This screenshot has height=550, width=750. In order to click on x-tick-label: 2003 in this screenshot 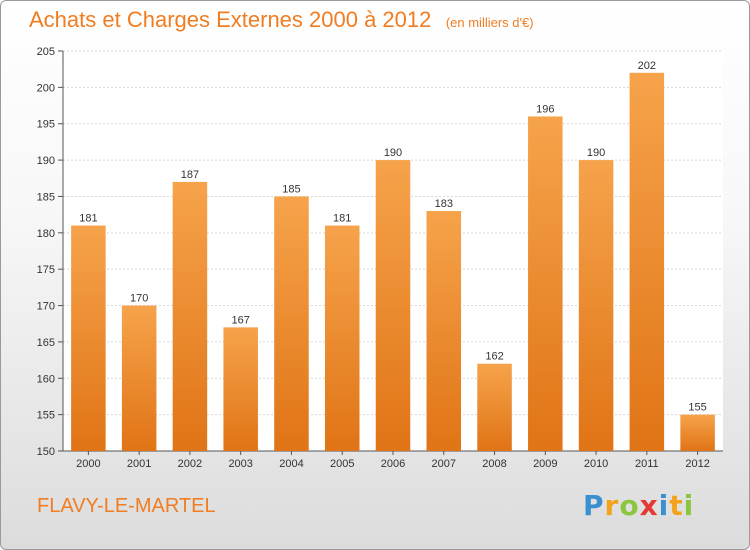, I will do `click(240, 464)`.